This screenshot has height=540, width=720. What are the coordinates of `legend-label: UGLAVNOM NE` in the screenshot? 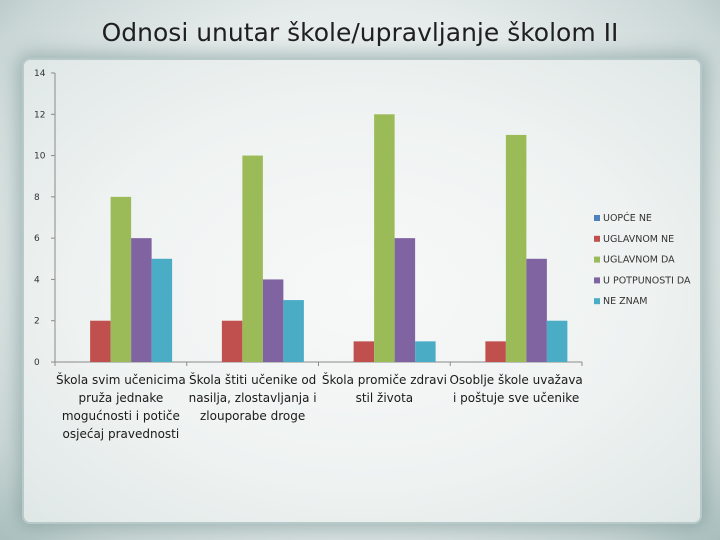 It's located at (638, 239).